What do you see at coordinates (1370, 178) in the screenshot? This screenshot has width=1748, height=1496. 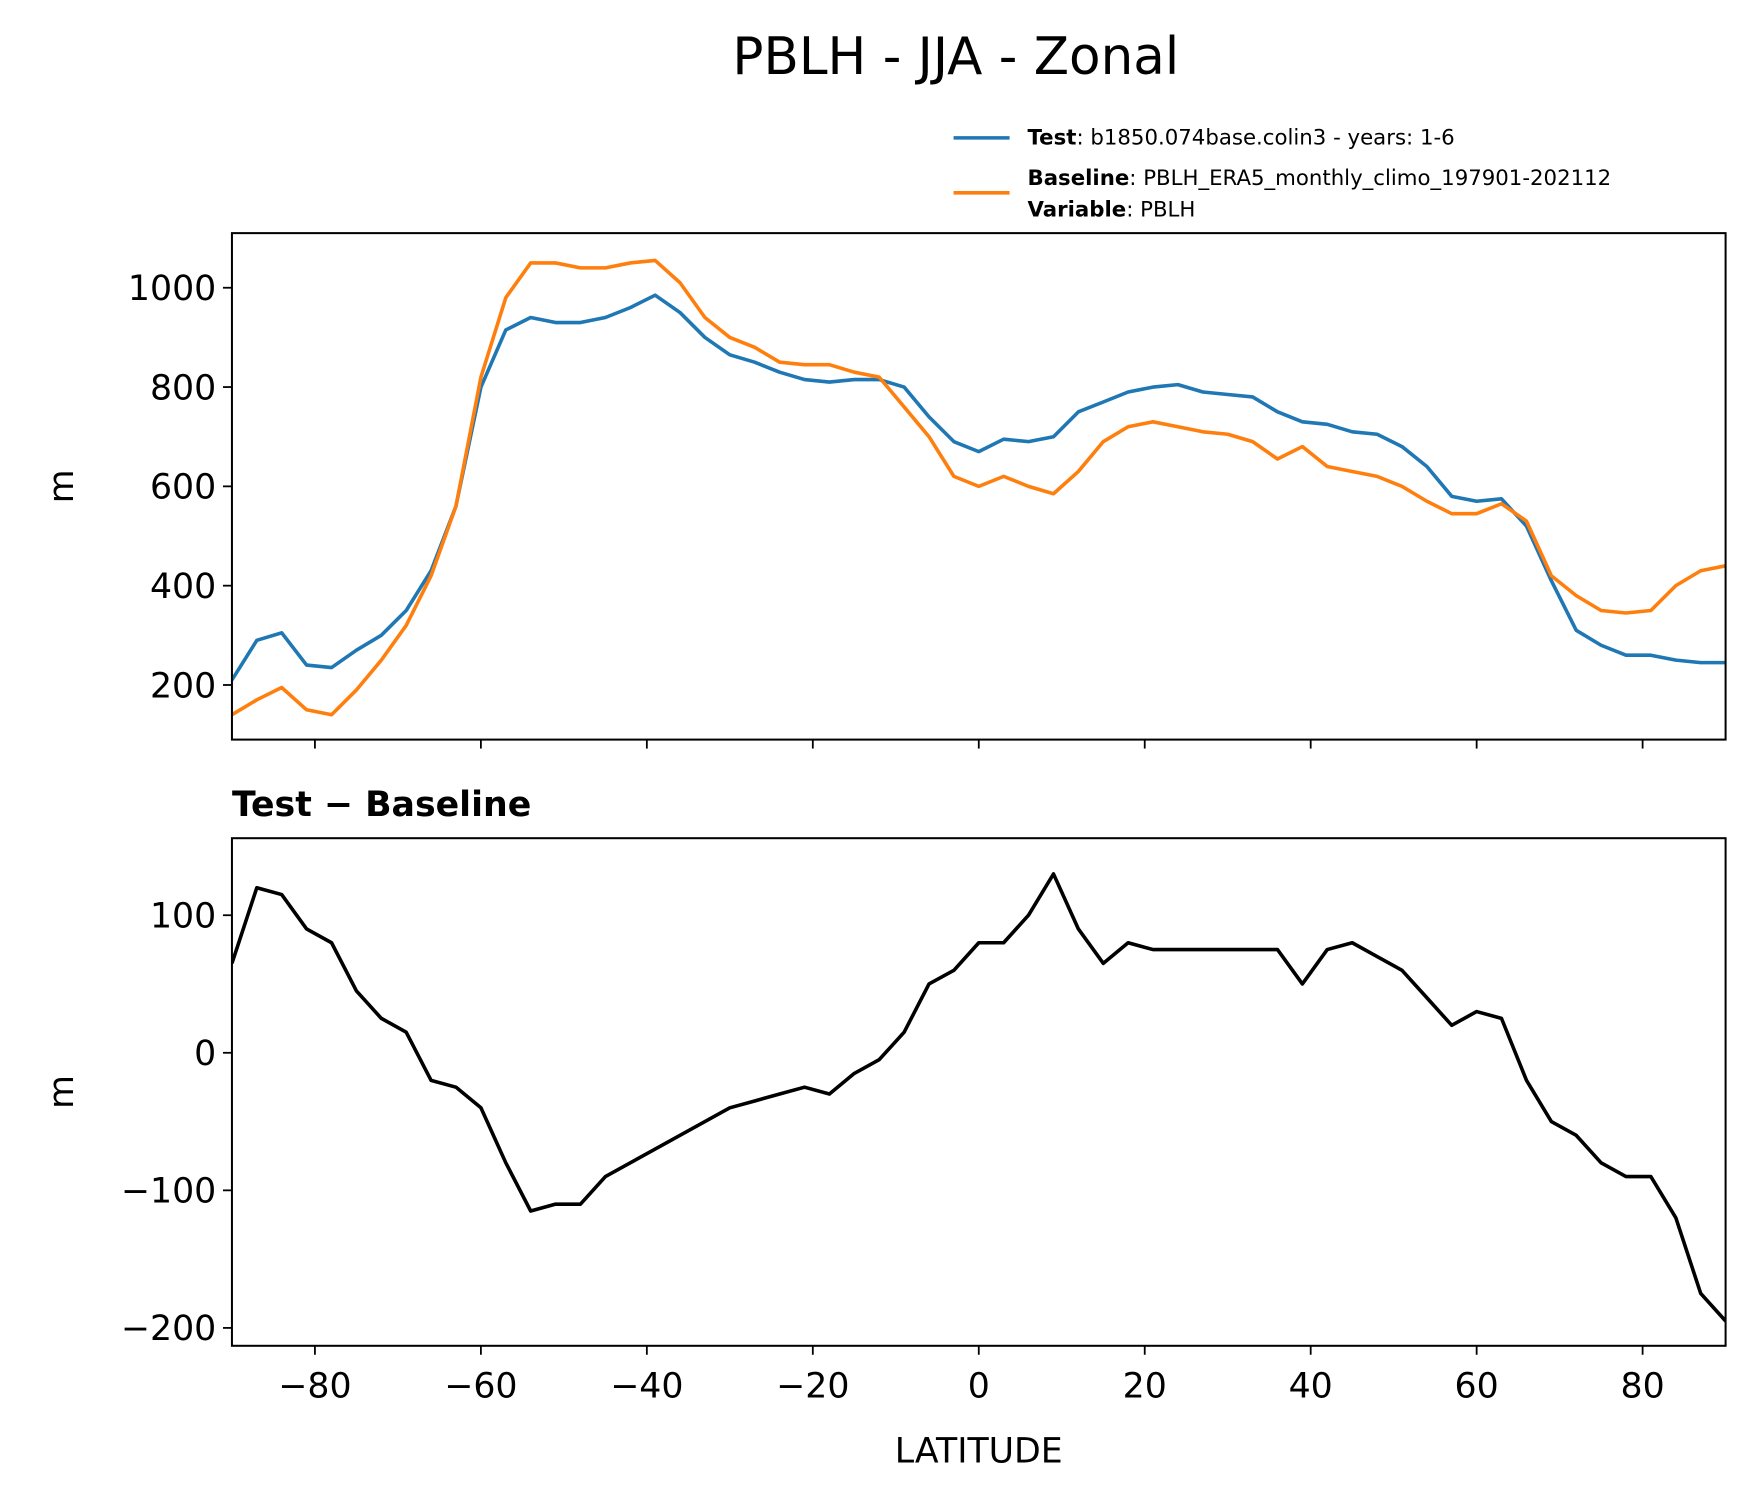 I see `legend-description: : PBLH_ERA5_monthly_climo_197901-202112` at bounding box center [1370, 178].